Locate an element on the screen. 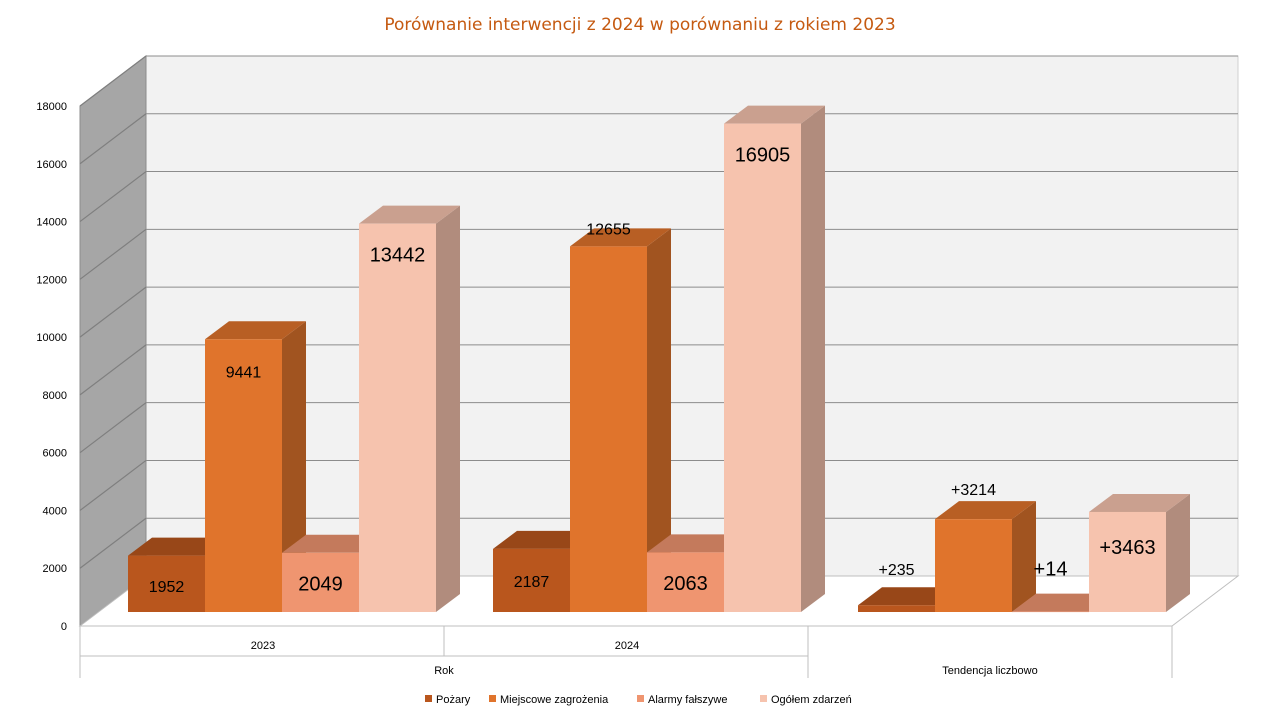 The image size is (1280, 720). y-tick-label: 12000 is located at coordinates (51, 280).